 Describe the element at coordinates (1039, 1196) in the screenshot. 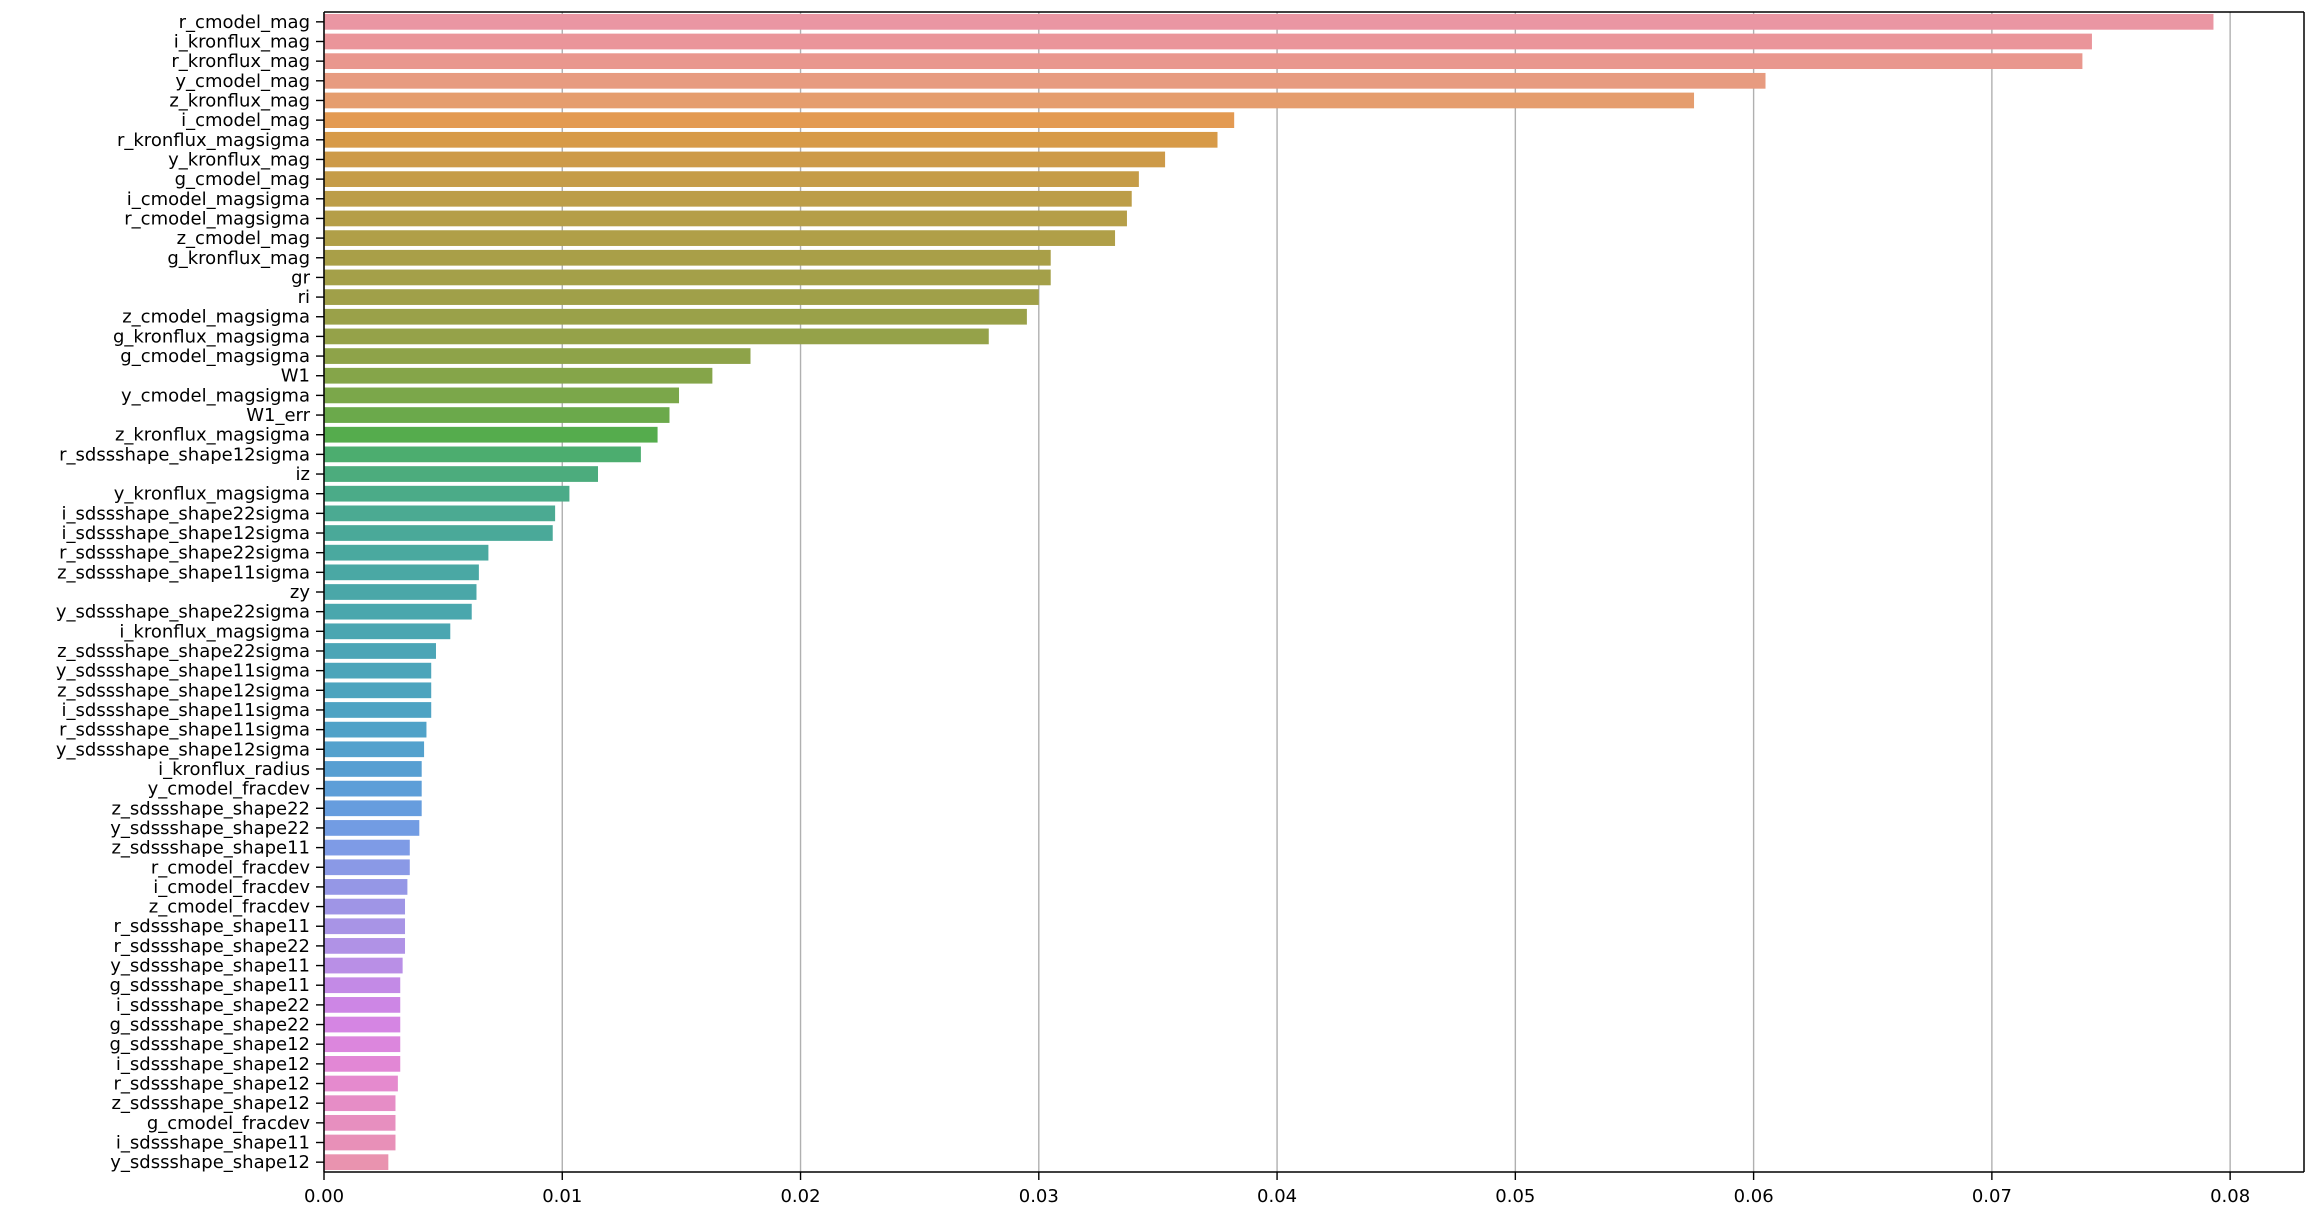

I see `x-tick-label: 0.03` at that location.